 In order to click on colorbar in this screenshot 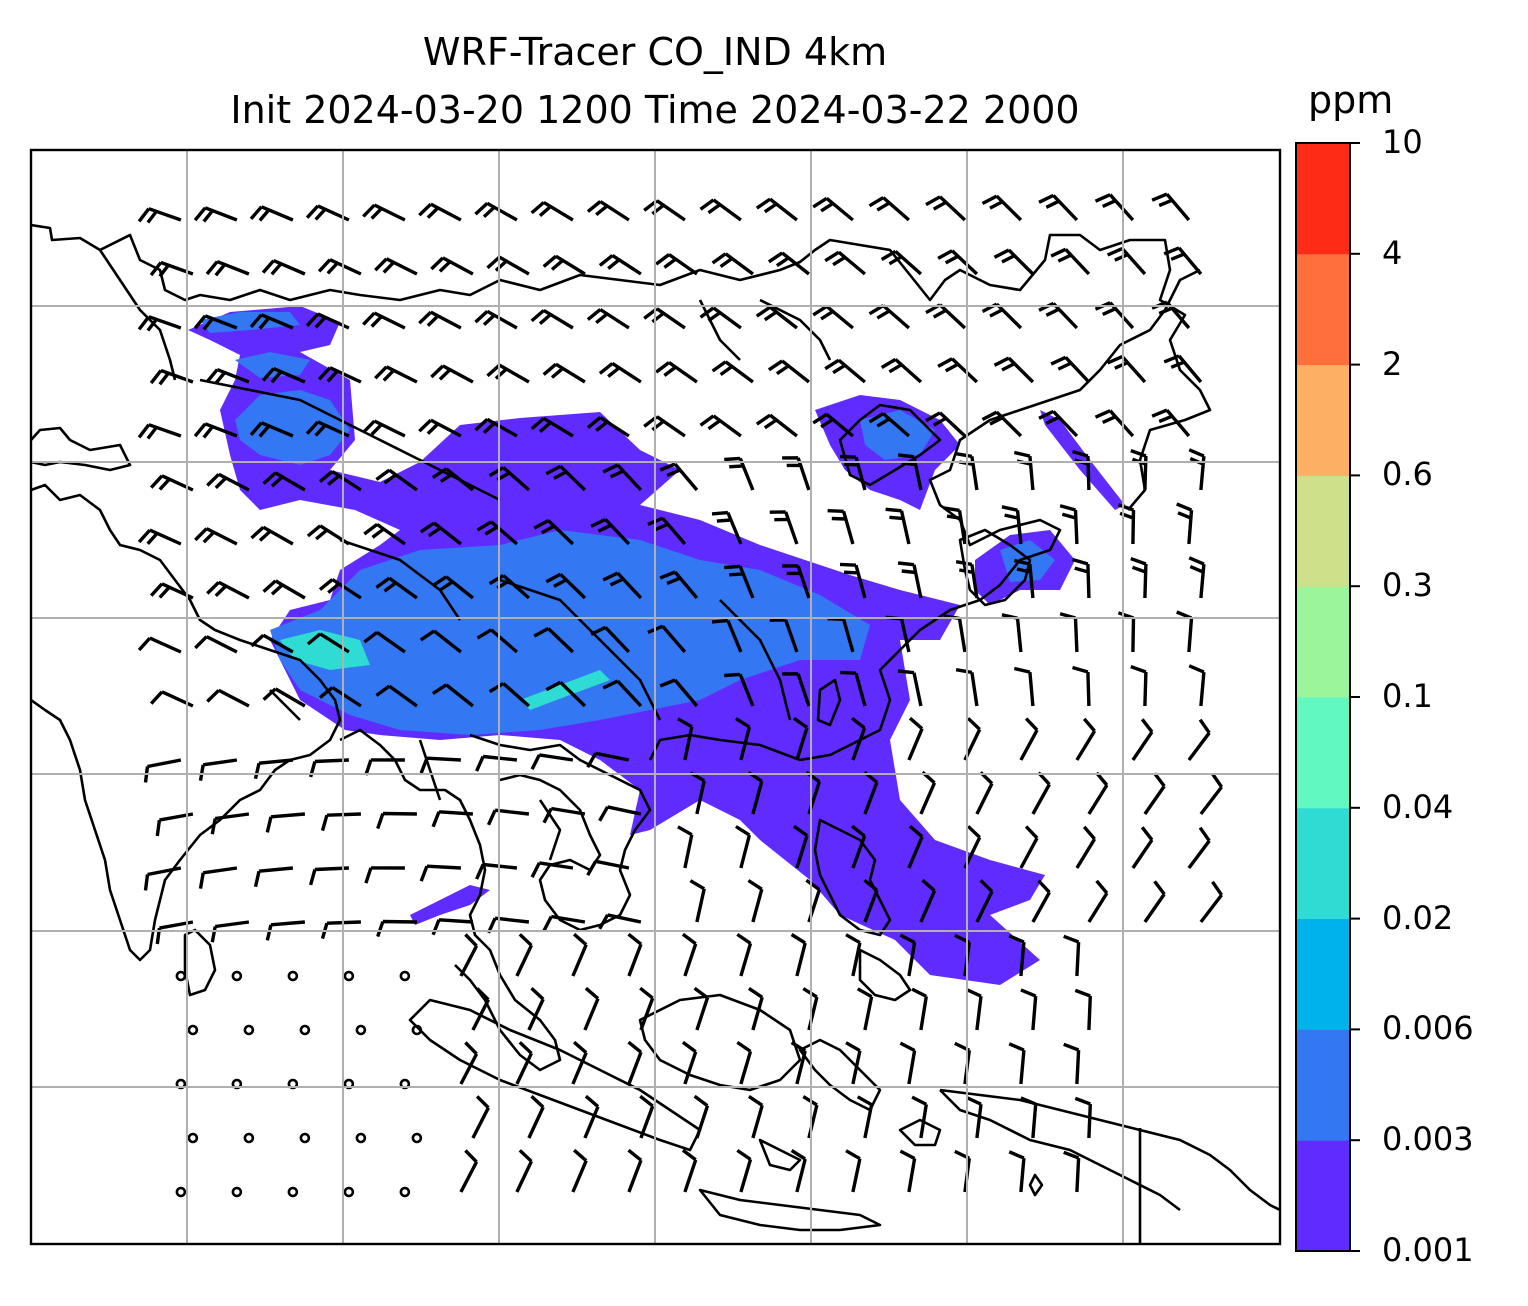, I will do `click(1327, 697)`.